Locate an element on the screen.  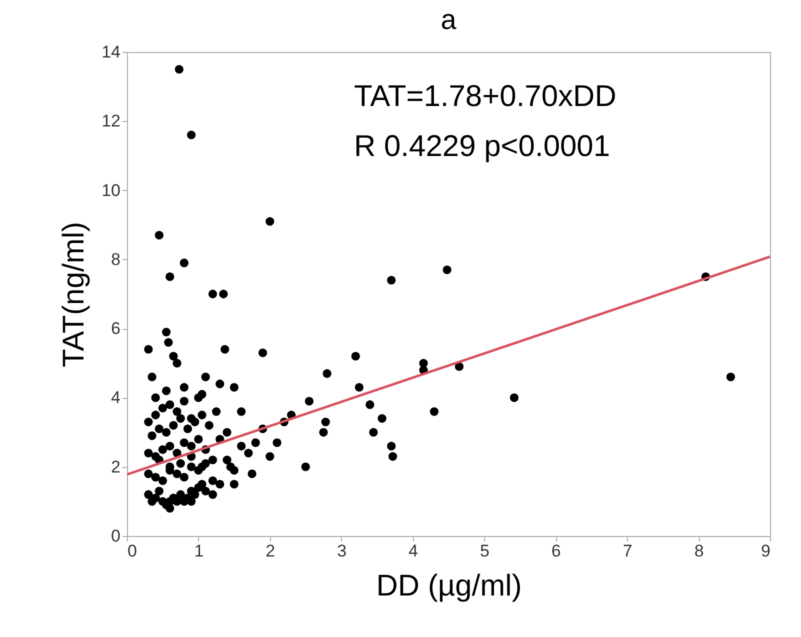
y-tick-label: 14 is located at coordinates (111, 52).